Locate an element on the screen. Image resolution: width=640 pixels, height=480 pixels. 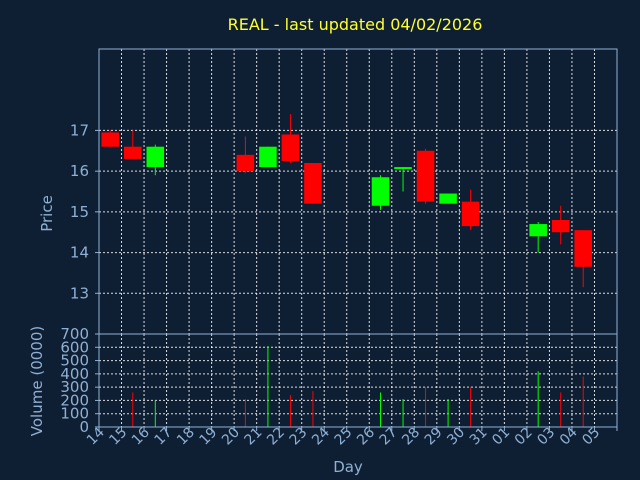
x-tick-label: 23 is located at coordinates (299, 437).